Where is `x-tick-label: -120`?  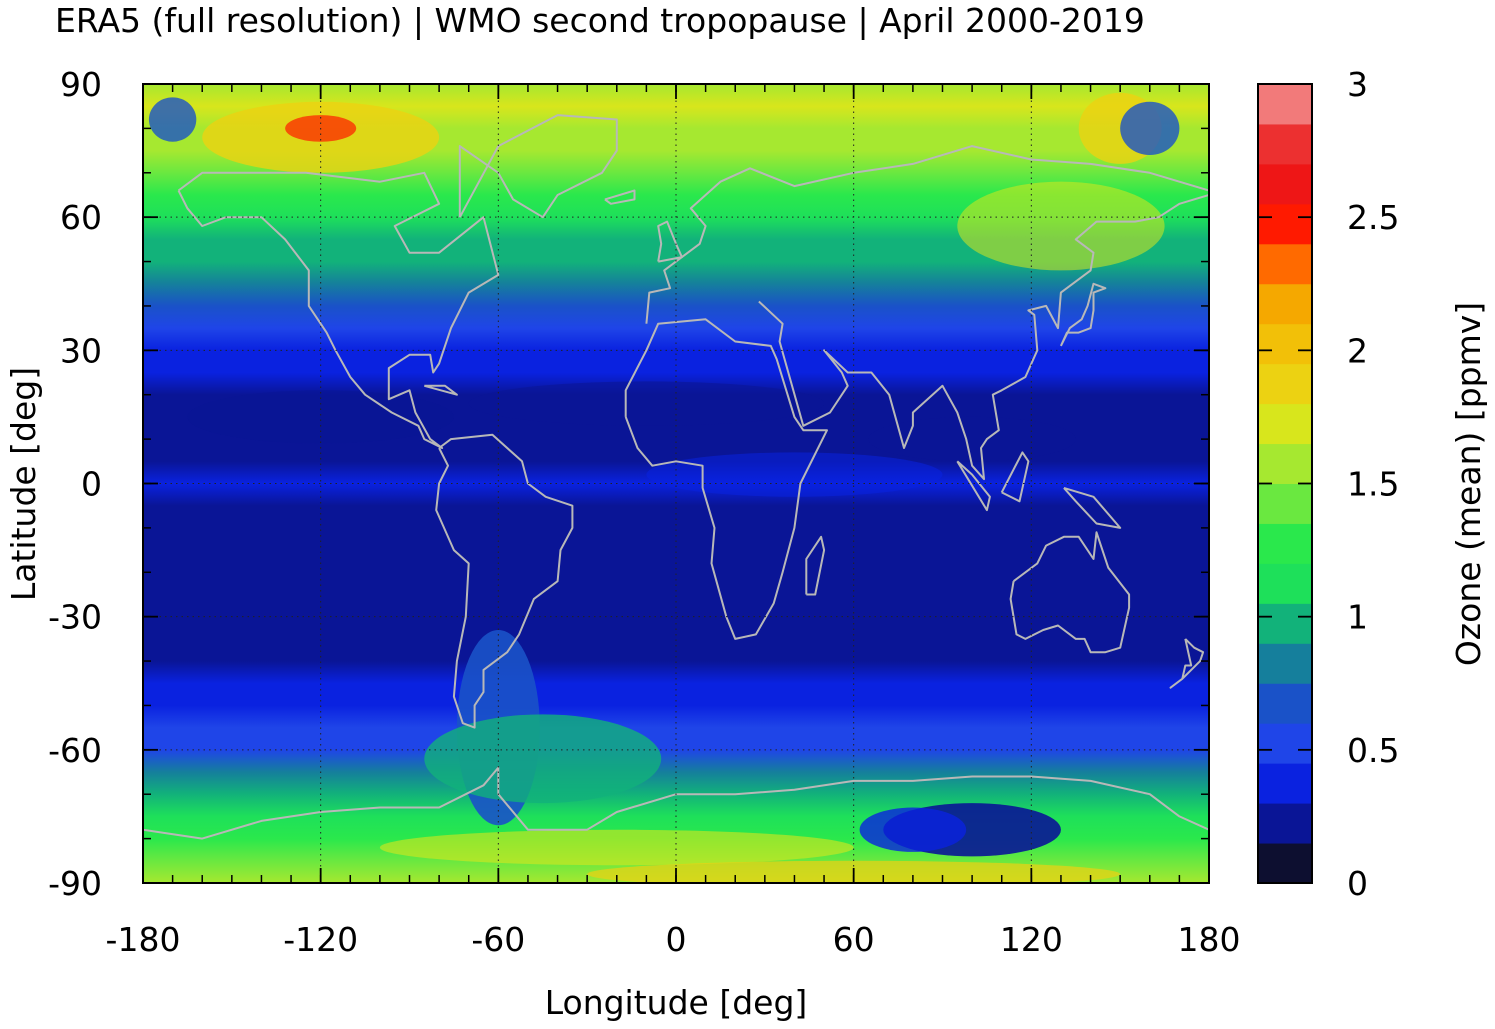
x-tick-label: -120 is located at coordinates (320, 939).